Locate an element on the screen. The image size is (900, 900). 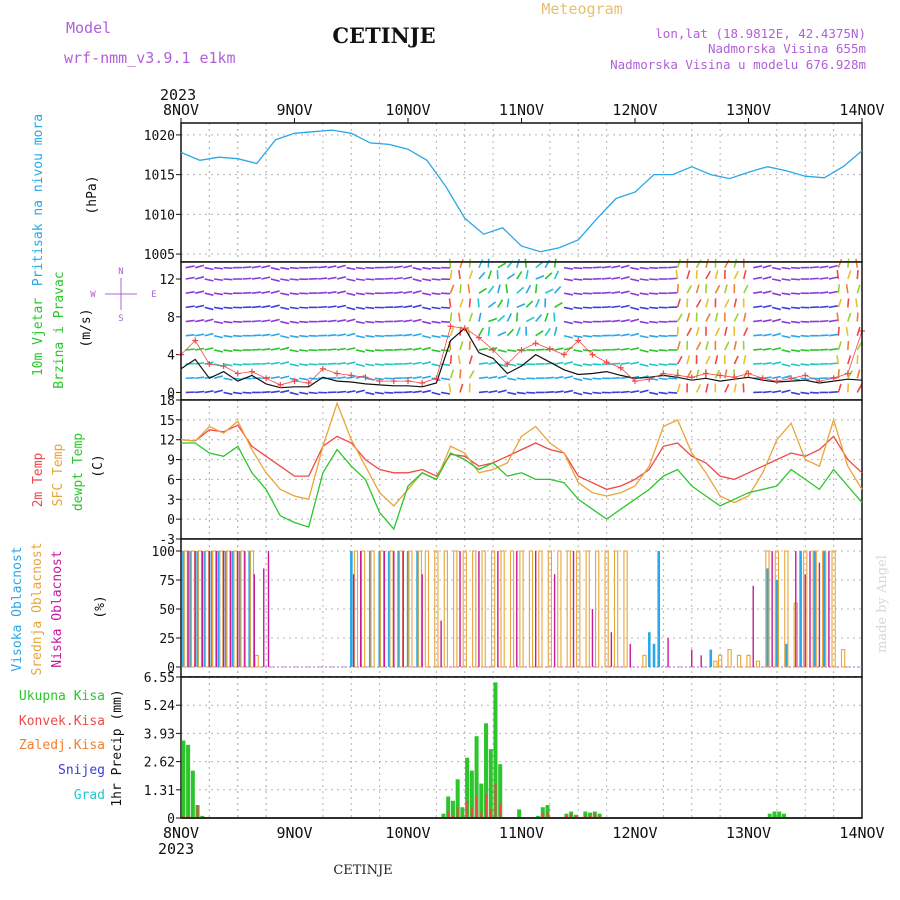
temperature-panel: -3 0 3 6 9 12 15 18 is located at coordinates (511, 471).